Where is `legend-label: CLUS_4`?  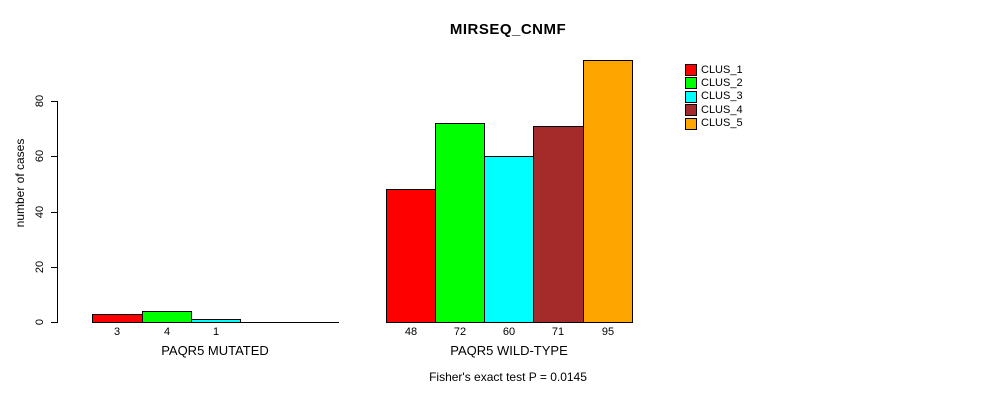 legend-label: CLUS_4 is located at coordinates (722, 110).